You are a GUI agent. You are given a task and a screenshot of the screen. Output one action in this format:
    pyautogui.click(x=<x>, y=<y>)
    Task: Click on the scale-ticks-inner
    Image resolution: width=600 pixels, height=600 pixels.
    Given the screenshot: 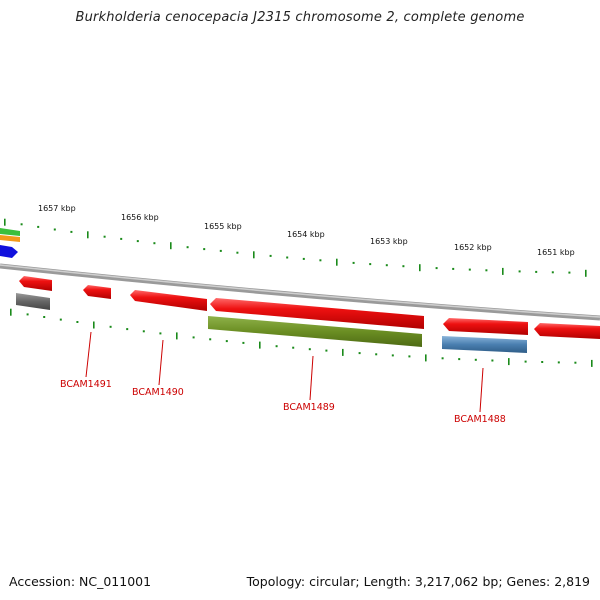 What is the action you would take?
    pyautogui.click(x=301, y=337)
    